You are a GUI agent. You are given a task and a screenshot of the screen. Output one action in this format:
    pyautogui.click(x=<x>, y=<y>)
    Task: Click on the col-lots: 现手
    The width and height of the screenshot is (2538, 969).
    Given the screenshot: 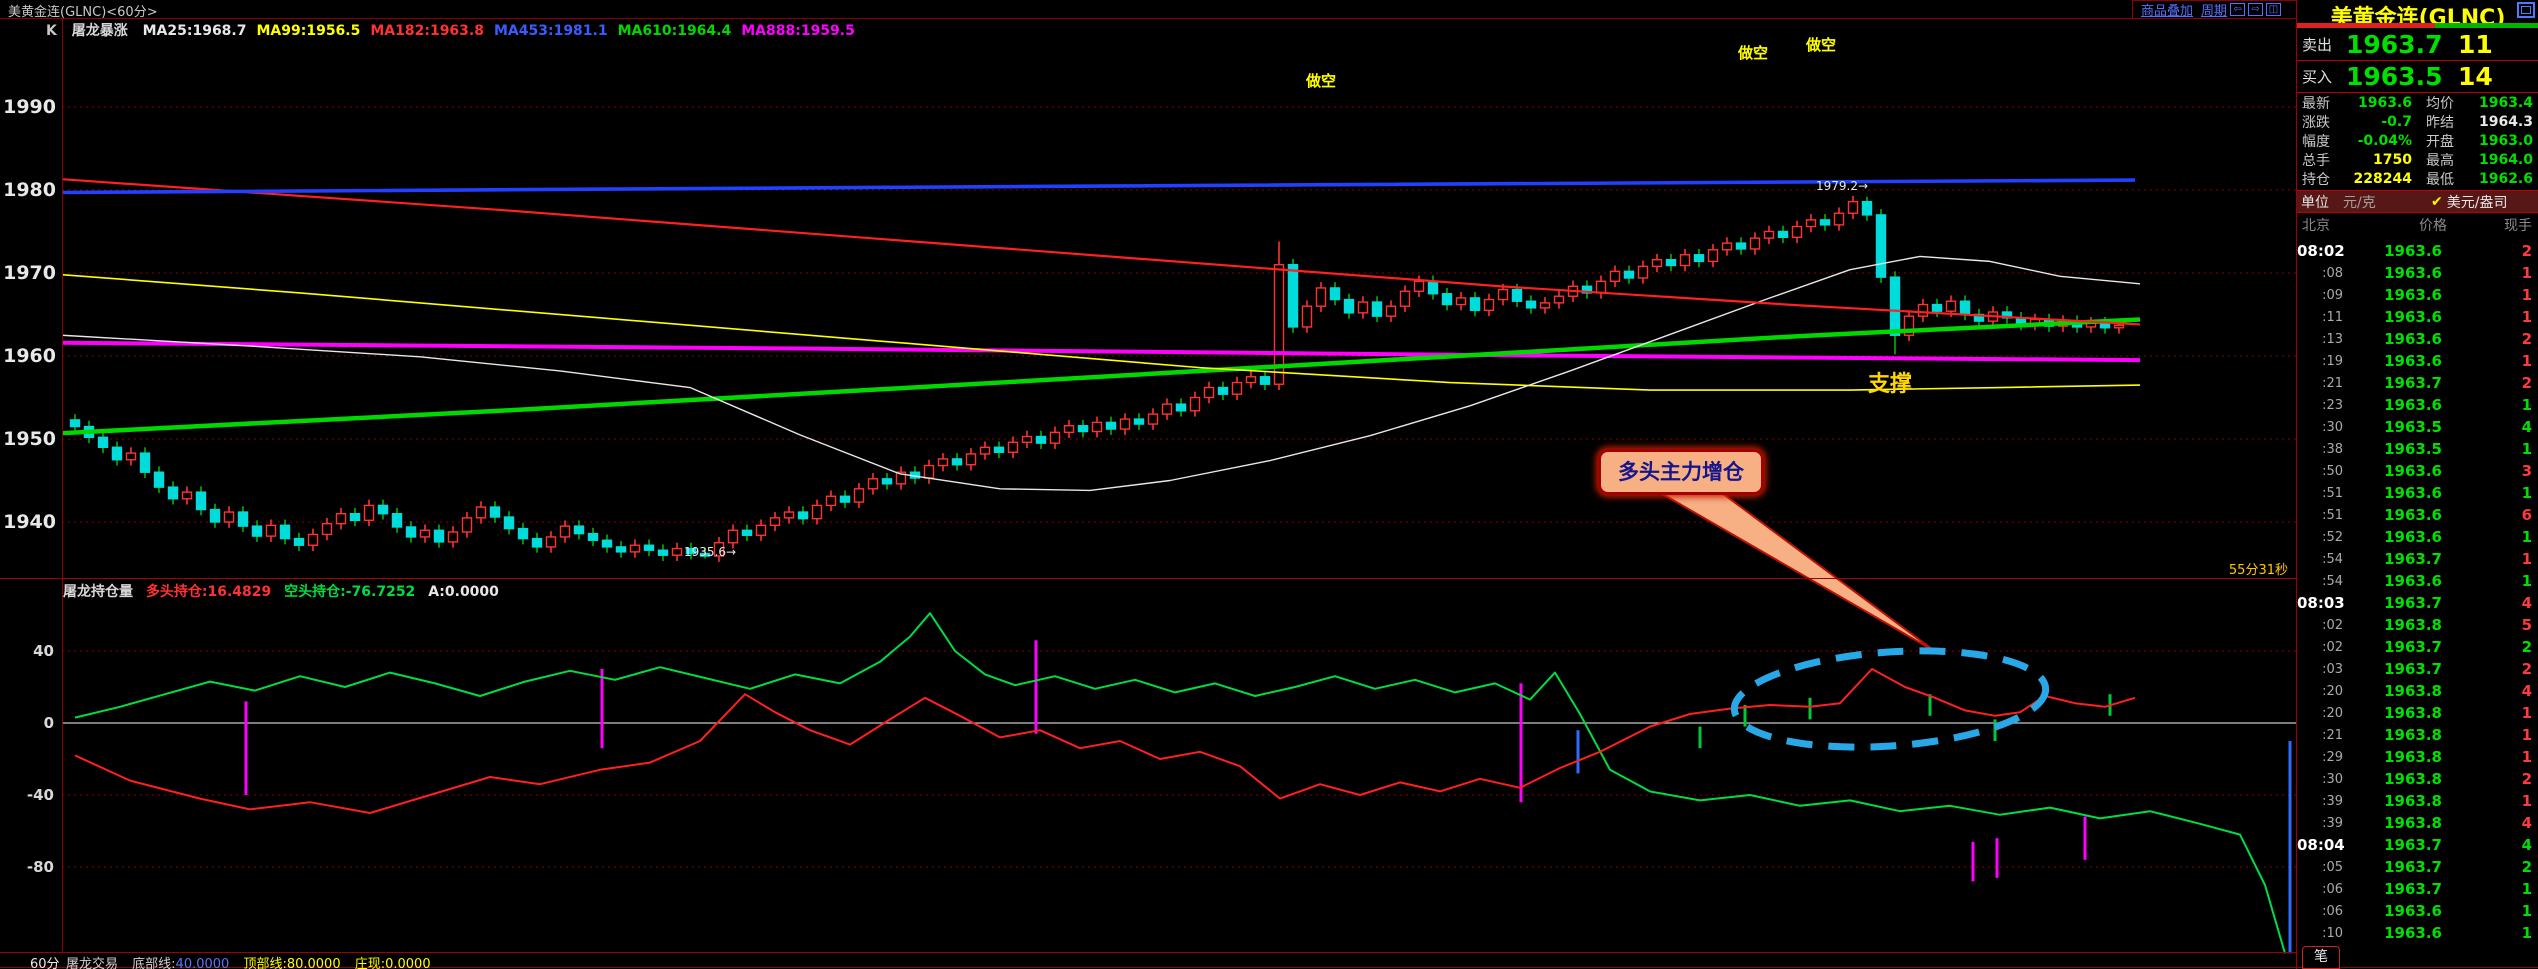 What is the action you would take?
    pyautogui.click(x=2518, y=226)
    